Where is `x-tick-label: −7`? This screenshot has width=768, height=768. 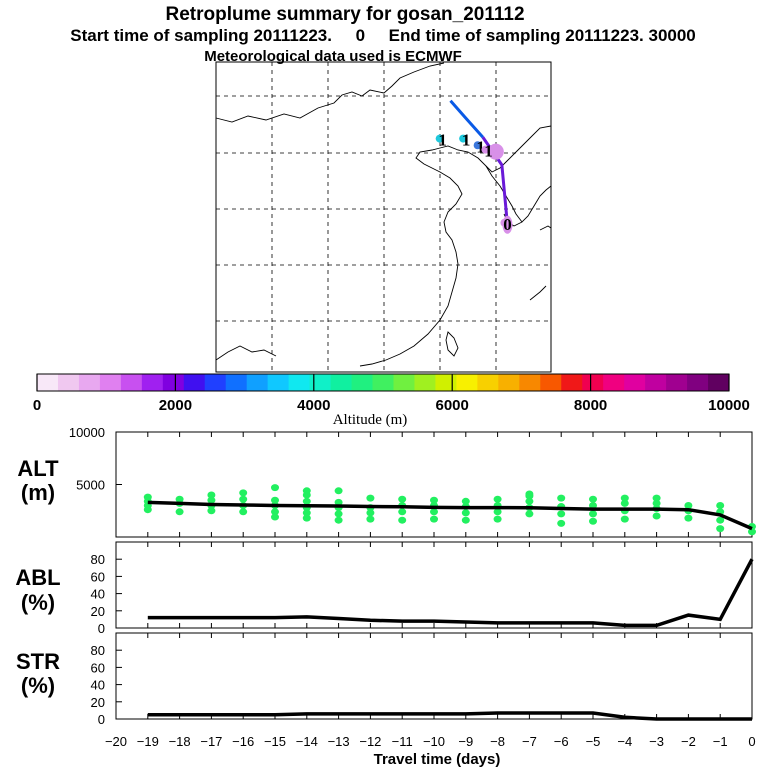
x-tick-label: −7 is located at coordinates (529, 741).